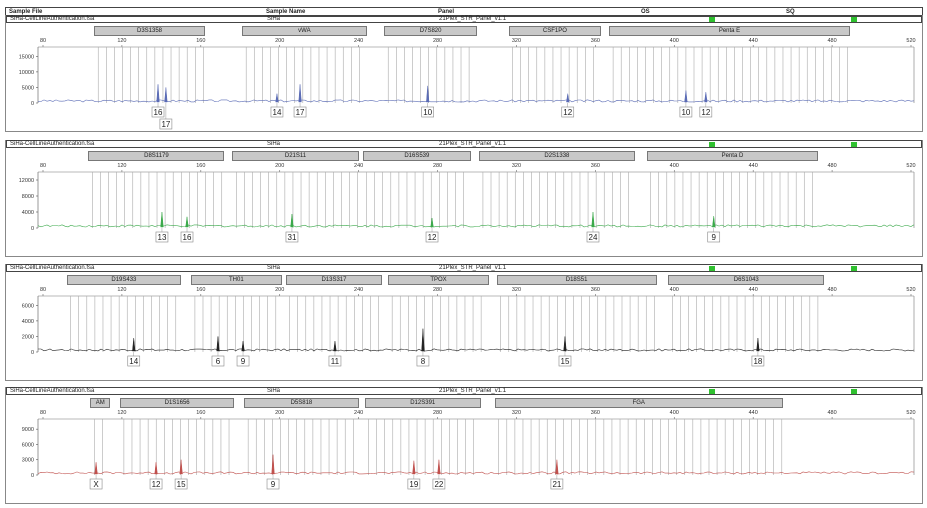  I want to click on marker-label-d21s11: D21S11, so click(295, 156).